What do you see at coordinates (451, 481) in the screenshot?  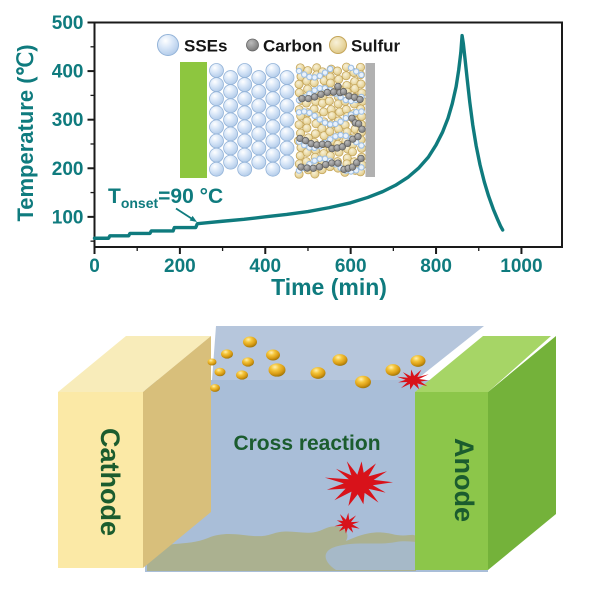 I see `anode-front-face` at bounding box center [451, 481].